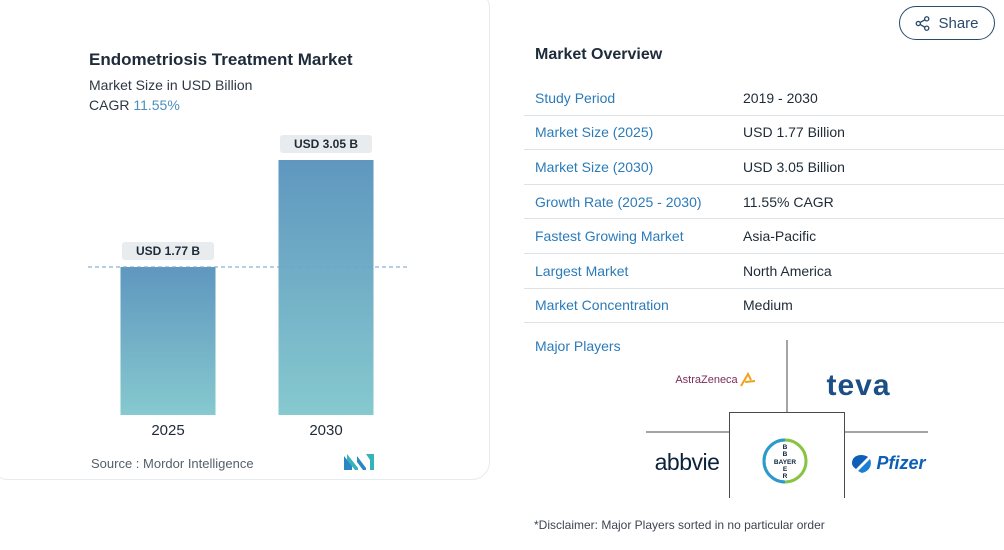  What do you see at coordinates (326, 287) in the screenshot?
I see `bar-2030` at bounding box center [326, 287].